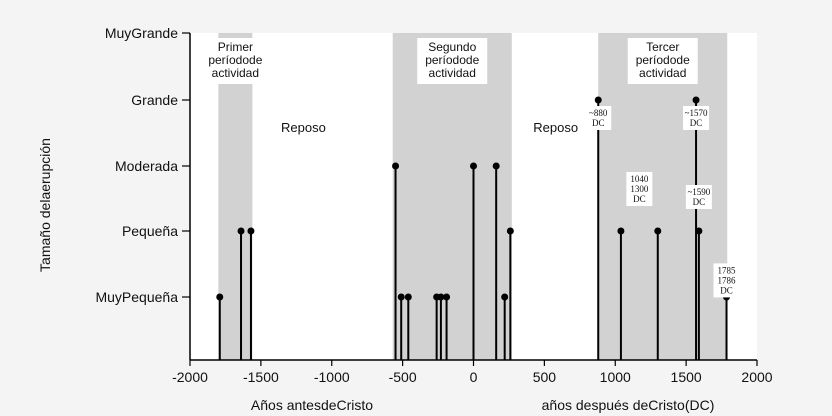 Image resolution: width=832 pixels, height=416 pixels. What do you see at coordinates (235, 47) in the screenshot?
I see `period-label-1-line-1: Primer` at bounding box center [235, 47].